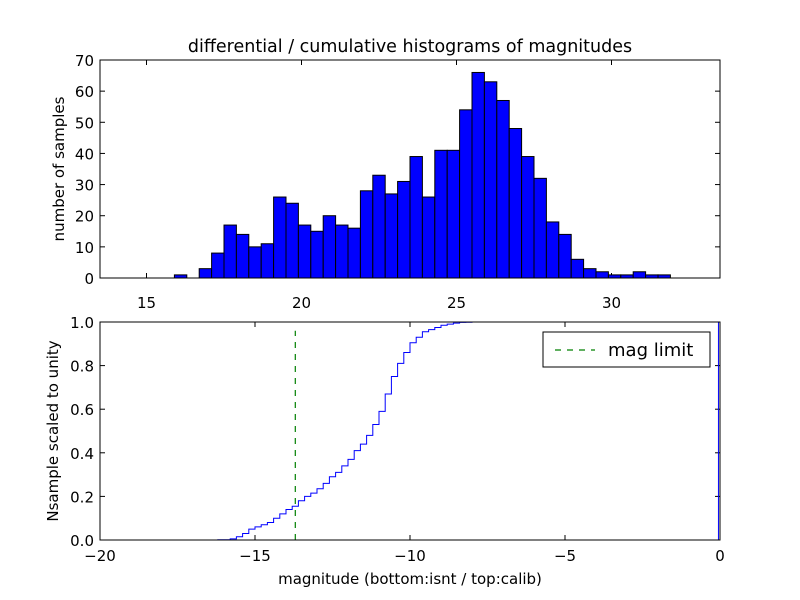 The height and width of the screenshot is (600, 800). Describe the element at coordinates (611, 303) in the screenshot. I see `x-tick-label: 30` at that location.